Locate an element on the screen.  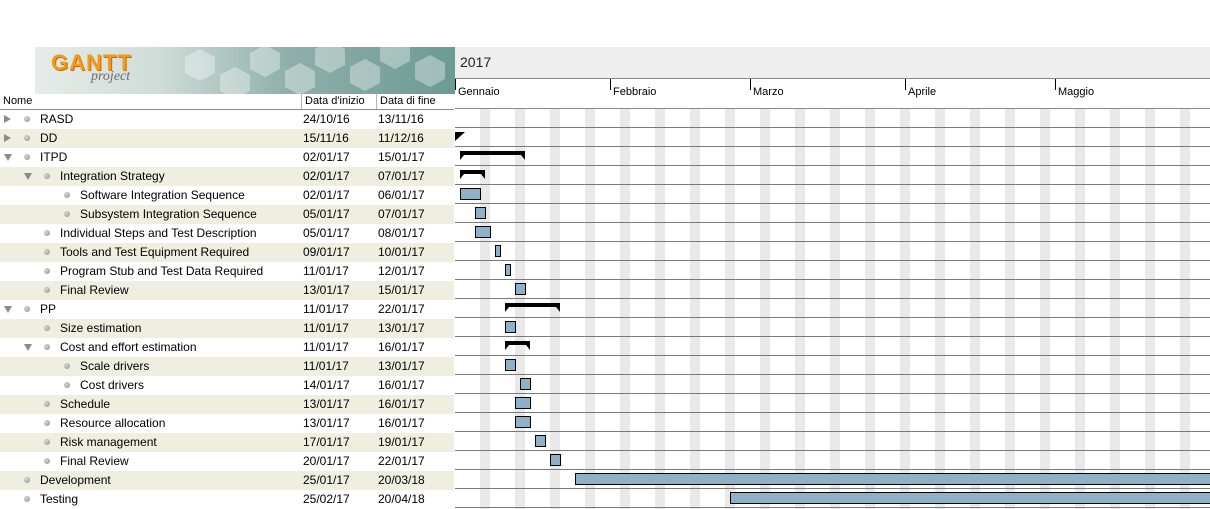
task-end-date: 13/11/16 is located at coordinates (401, 119).